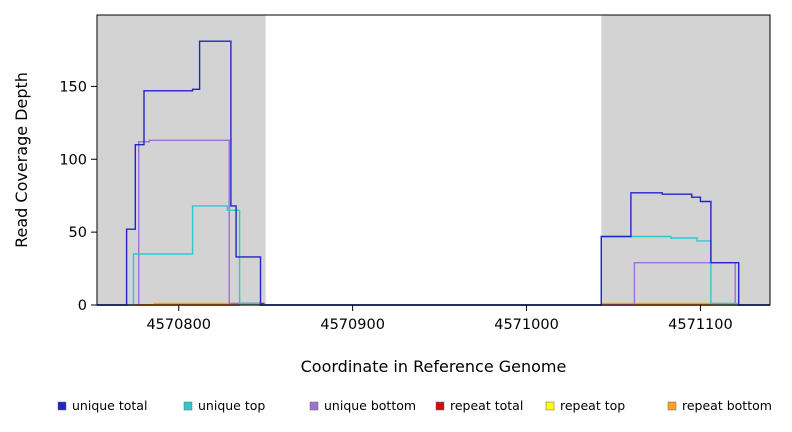 The width and height of the screenshot is (792, 432). Describe the element at coordinates (352, 325) in the screenshot. I see `x-tick-label: 4570900` at that location.